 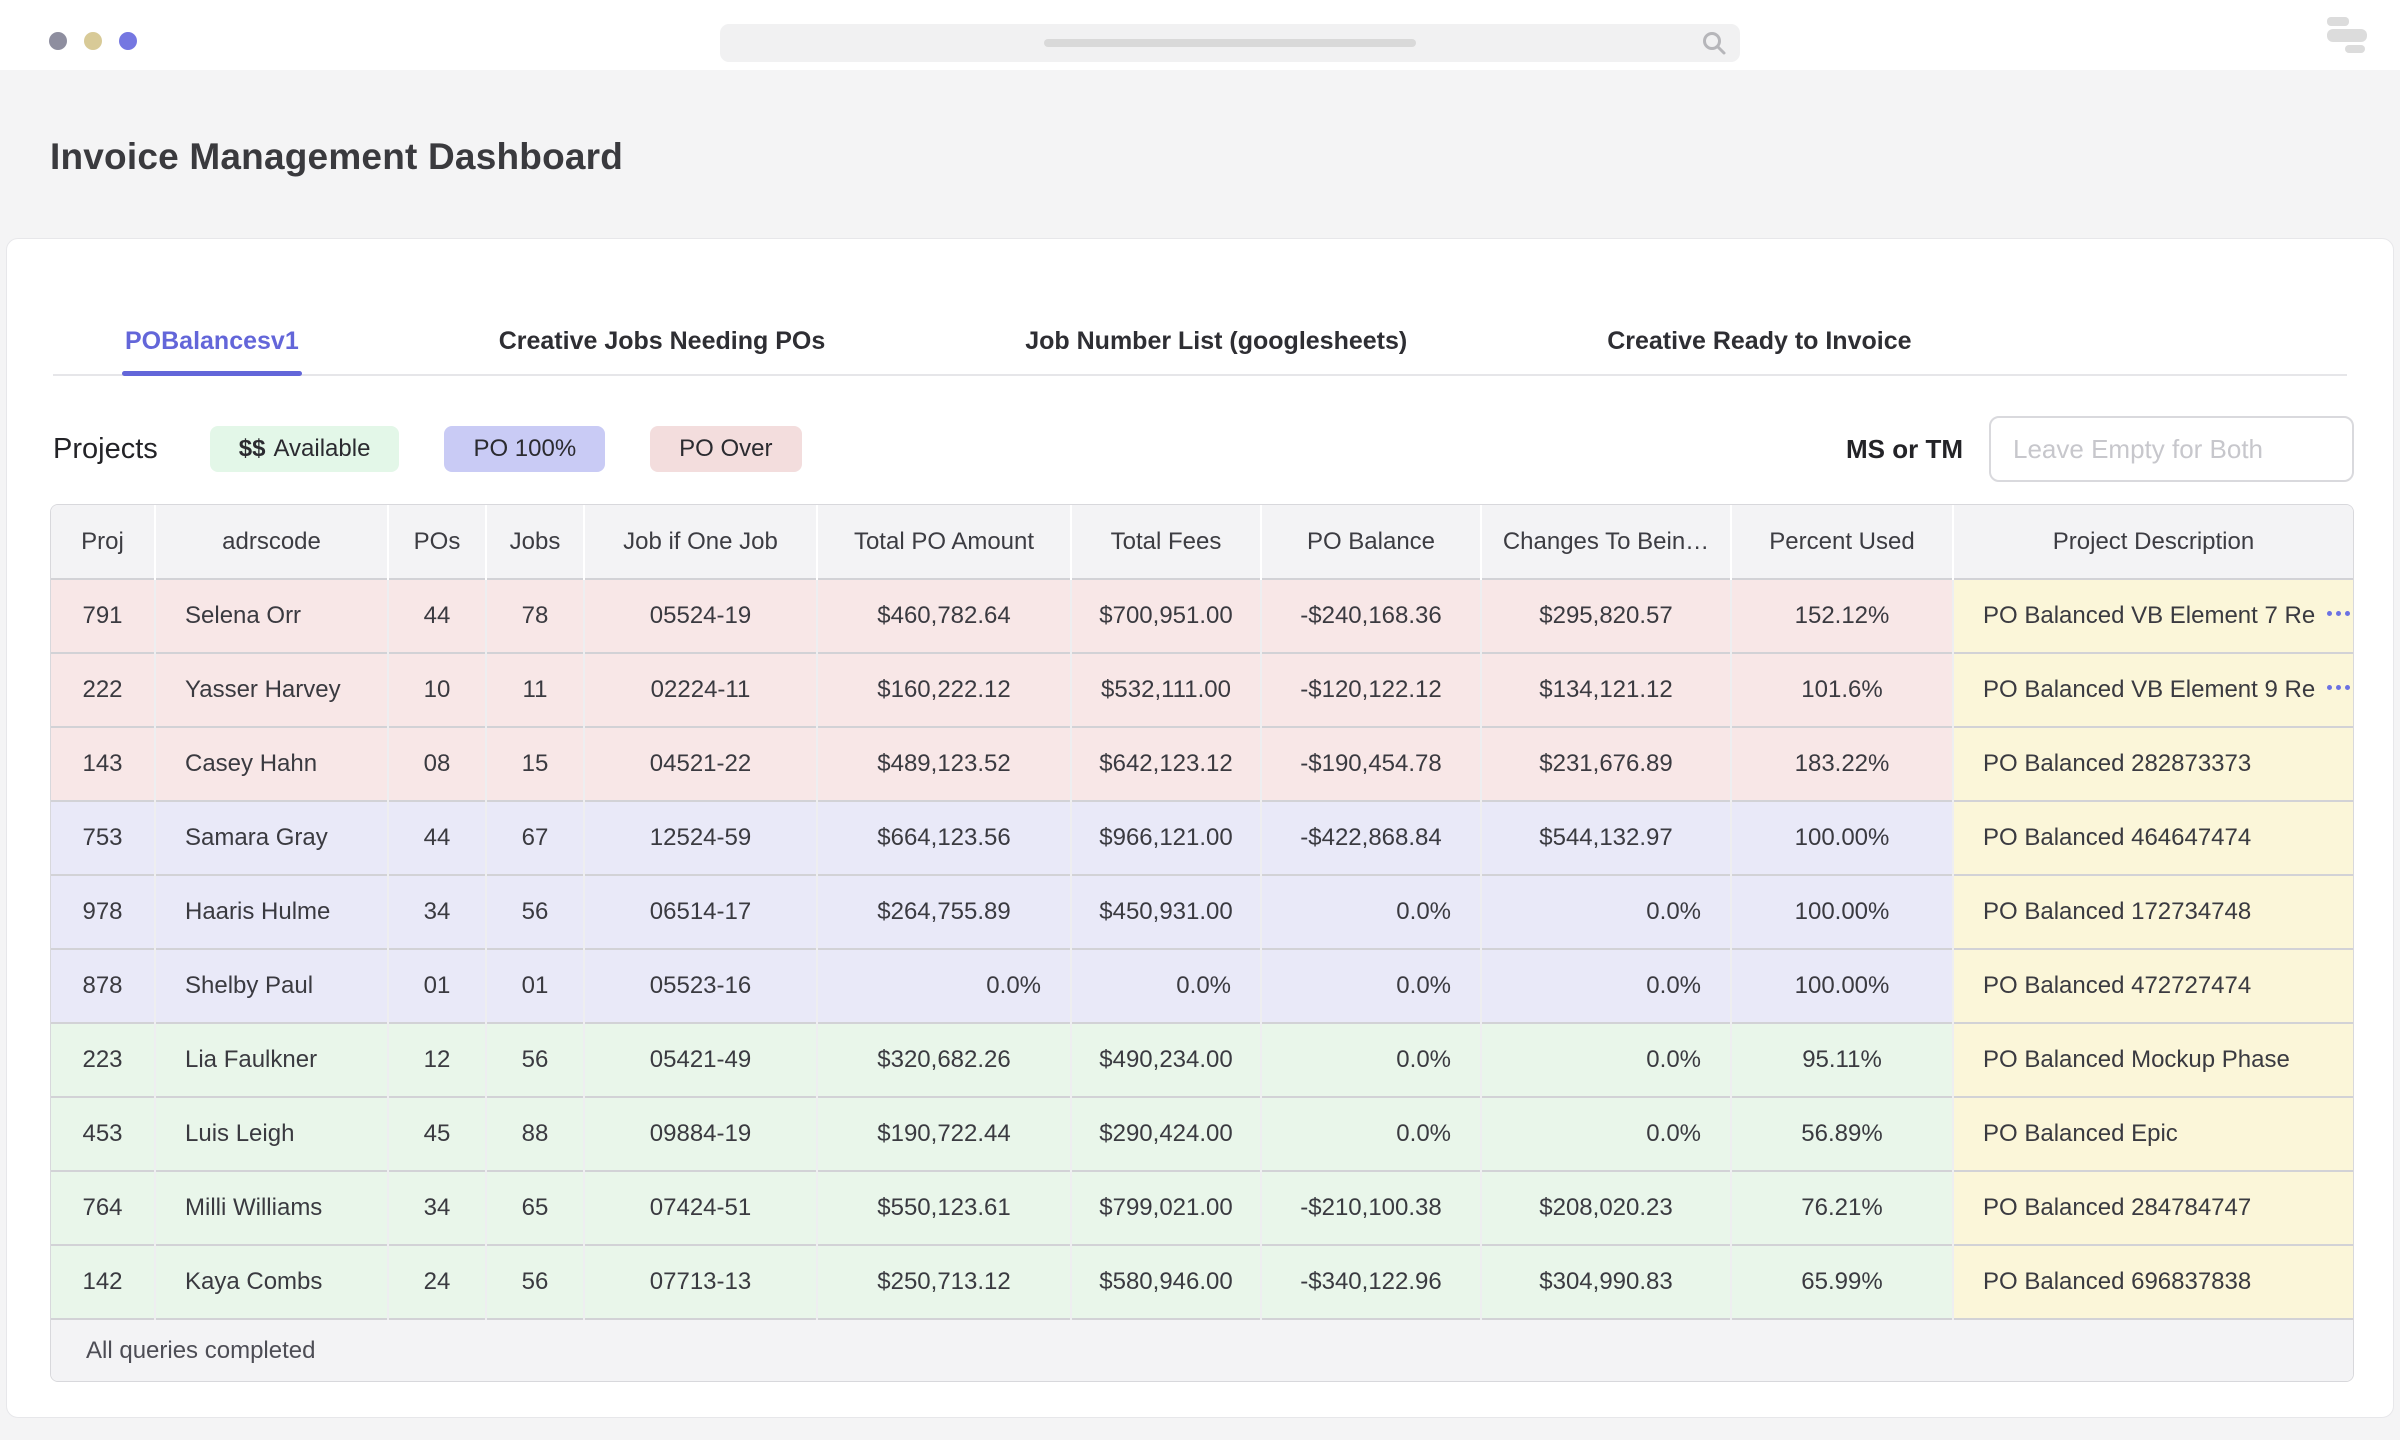 What do you see at coordinates (2153, 1133) in the screenshot?
I see `cell-desc: PO Balanced Epic` at bounding box center [2153, 1133].